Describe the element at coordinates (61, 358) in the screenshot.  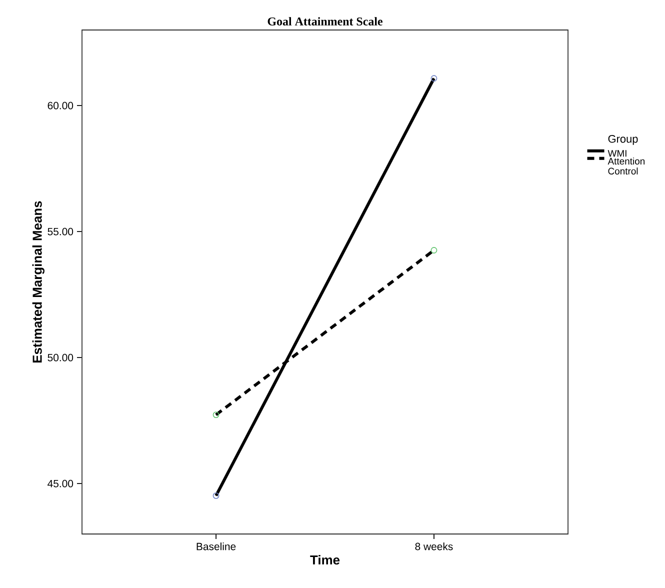
I see `y-tick-label: 50.00` at that location.